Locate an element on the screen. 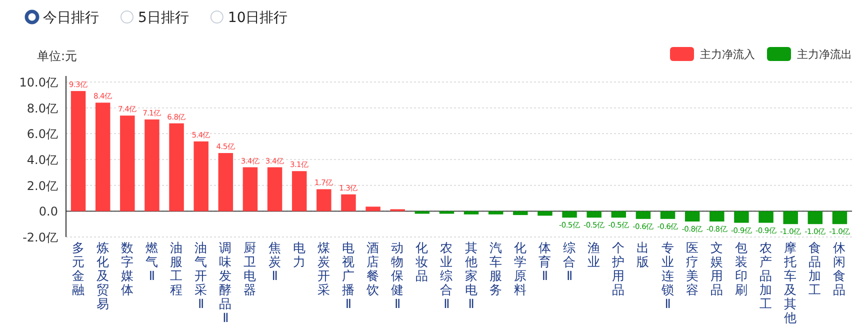 Image resolution: width=863 pixels, height=325 pixels. y-tick-label: 0.0 is located at coordinates (48, 211).